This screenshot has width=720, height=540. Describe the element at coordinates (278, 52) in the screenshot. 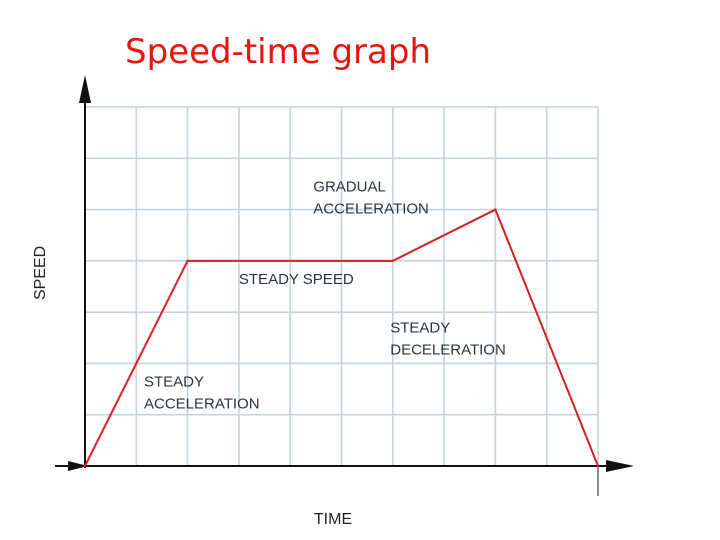

I see `page-title: Speed-time graph` at that location.